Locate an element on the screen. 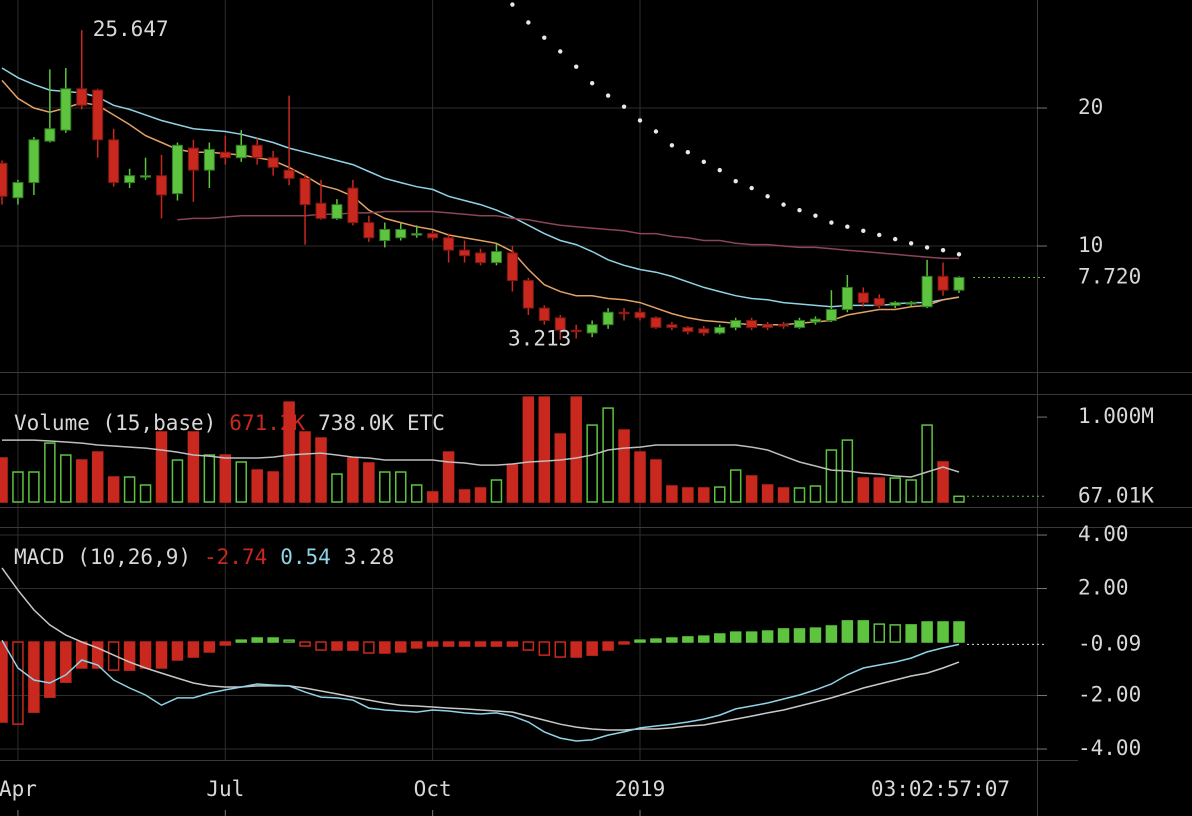 This screenshot has width=1192, height=816. y-tick-label: -4.00 is located at coordinates (1109, 748).